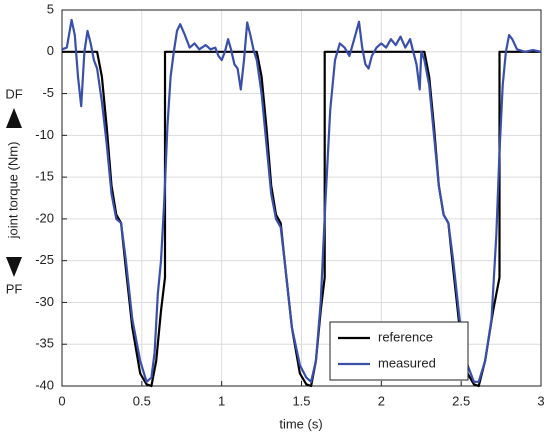 This screenshot has width=550, height=437. Describe the element at coordinates (405, 336) in the screenshot. I see `legend-label: reference` at that location.